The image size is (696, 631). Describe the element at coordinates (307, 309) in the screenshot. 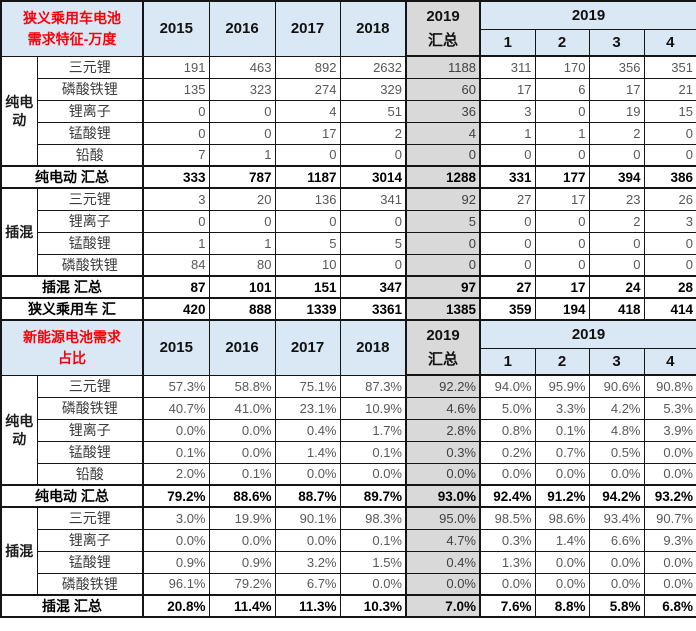

I see `data-cell: 1339` at that location.